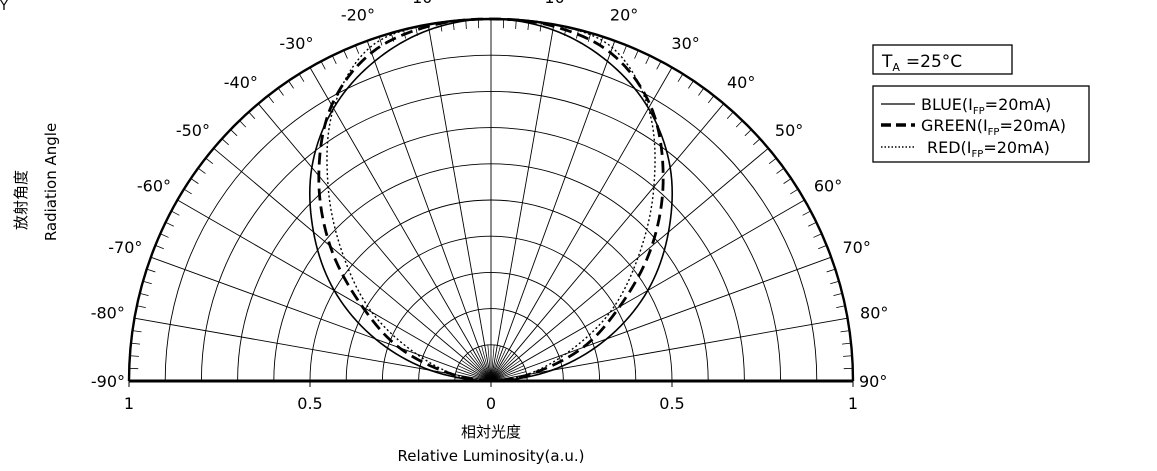  Describe the element at coordinates (685, 43) in the screenshot. I see `angle-tick-label: 30°` at that location.